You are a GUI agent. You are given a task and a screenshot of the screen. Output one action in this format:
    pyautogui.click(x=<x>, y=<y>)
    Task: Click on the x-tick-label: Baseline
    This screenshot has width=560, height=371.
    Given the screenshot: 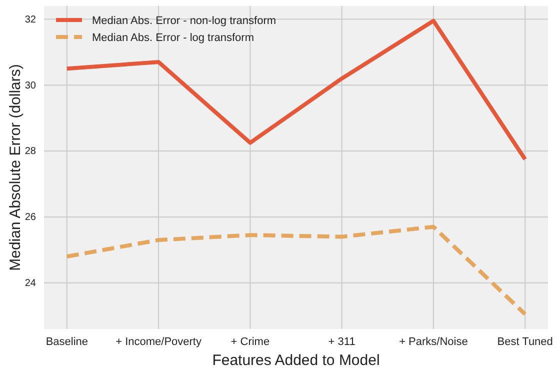 What is the action you would take?
    pyautogui.click(x=67, y=342)
    